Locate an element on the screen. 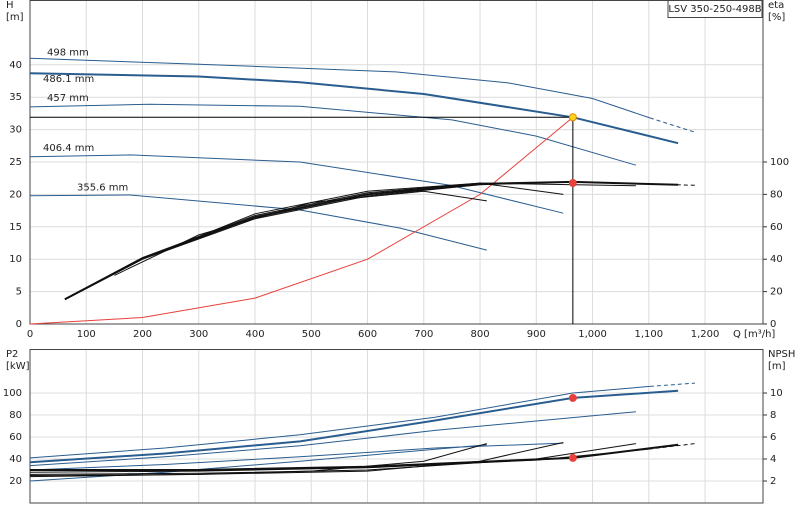 Image resolution: width=800 pixels, height=520 pixels. y2-tick-label: 0 is located at coordinates (773, 324).